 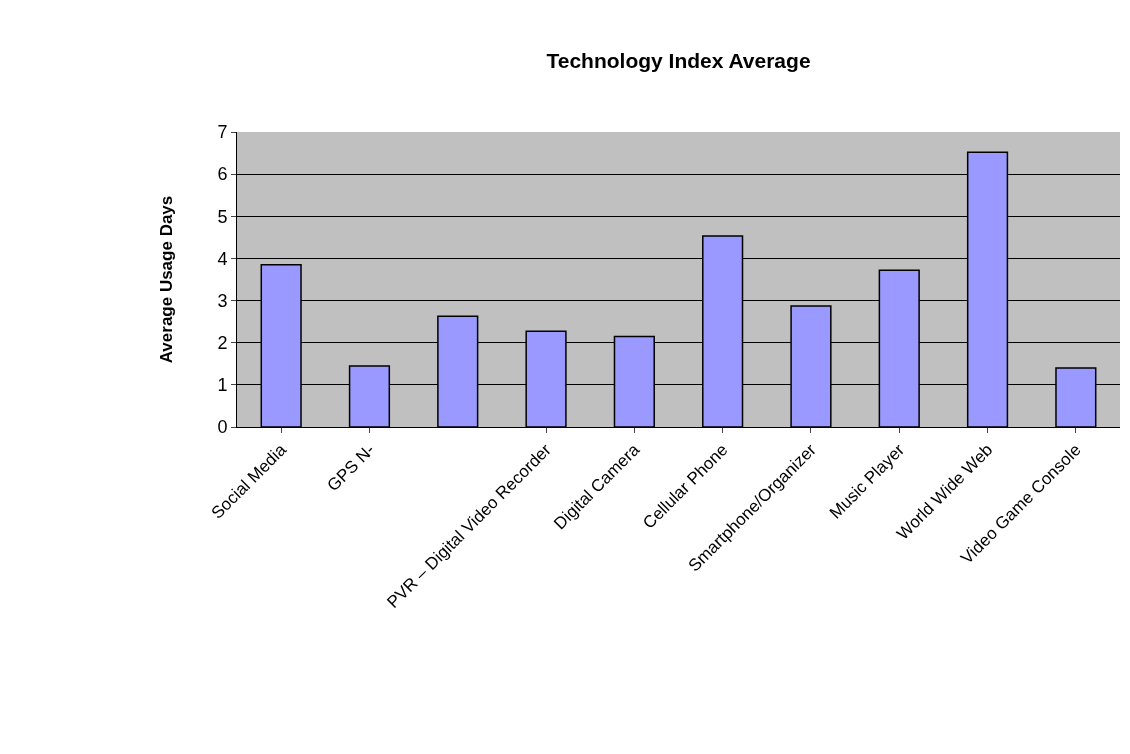 I want to click on chart-title: Technology Index Average, so click(x=678, y=60).